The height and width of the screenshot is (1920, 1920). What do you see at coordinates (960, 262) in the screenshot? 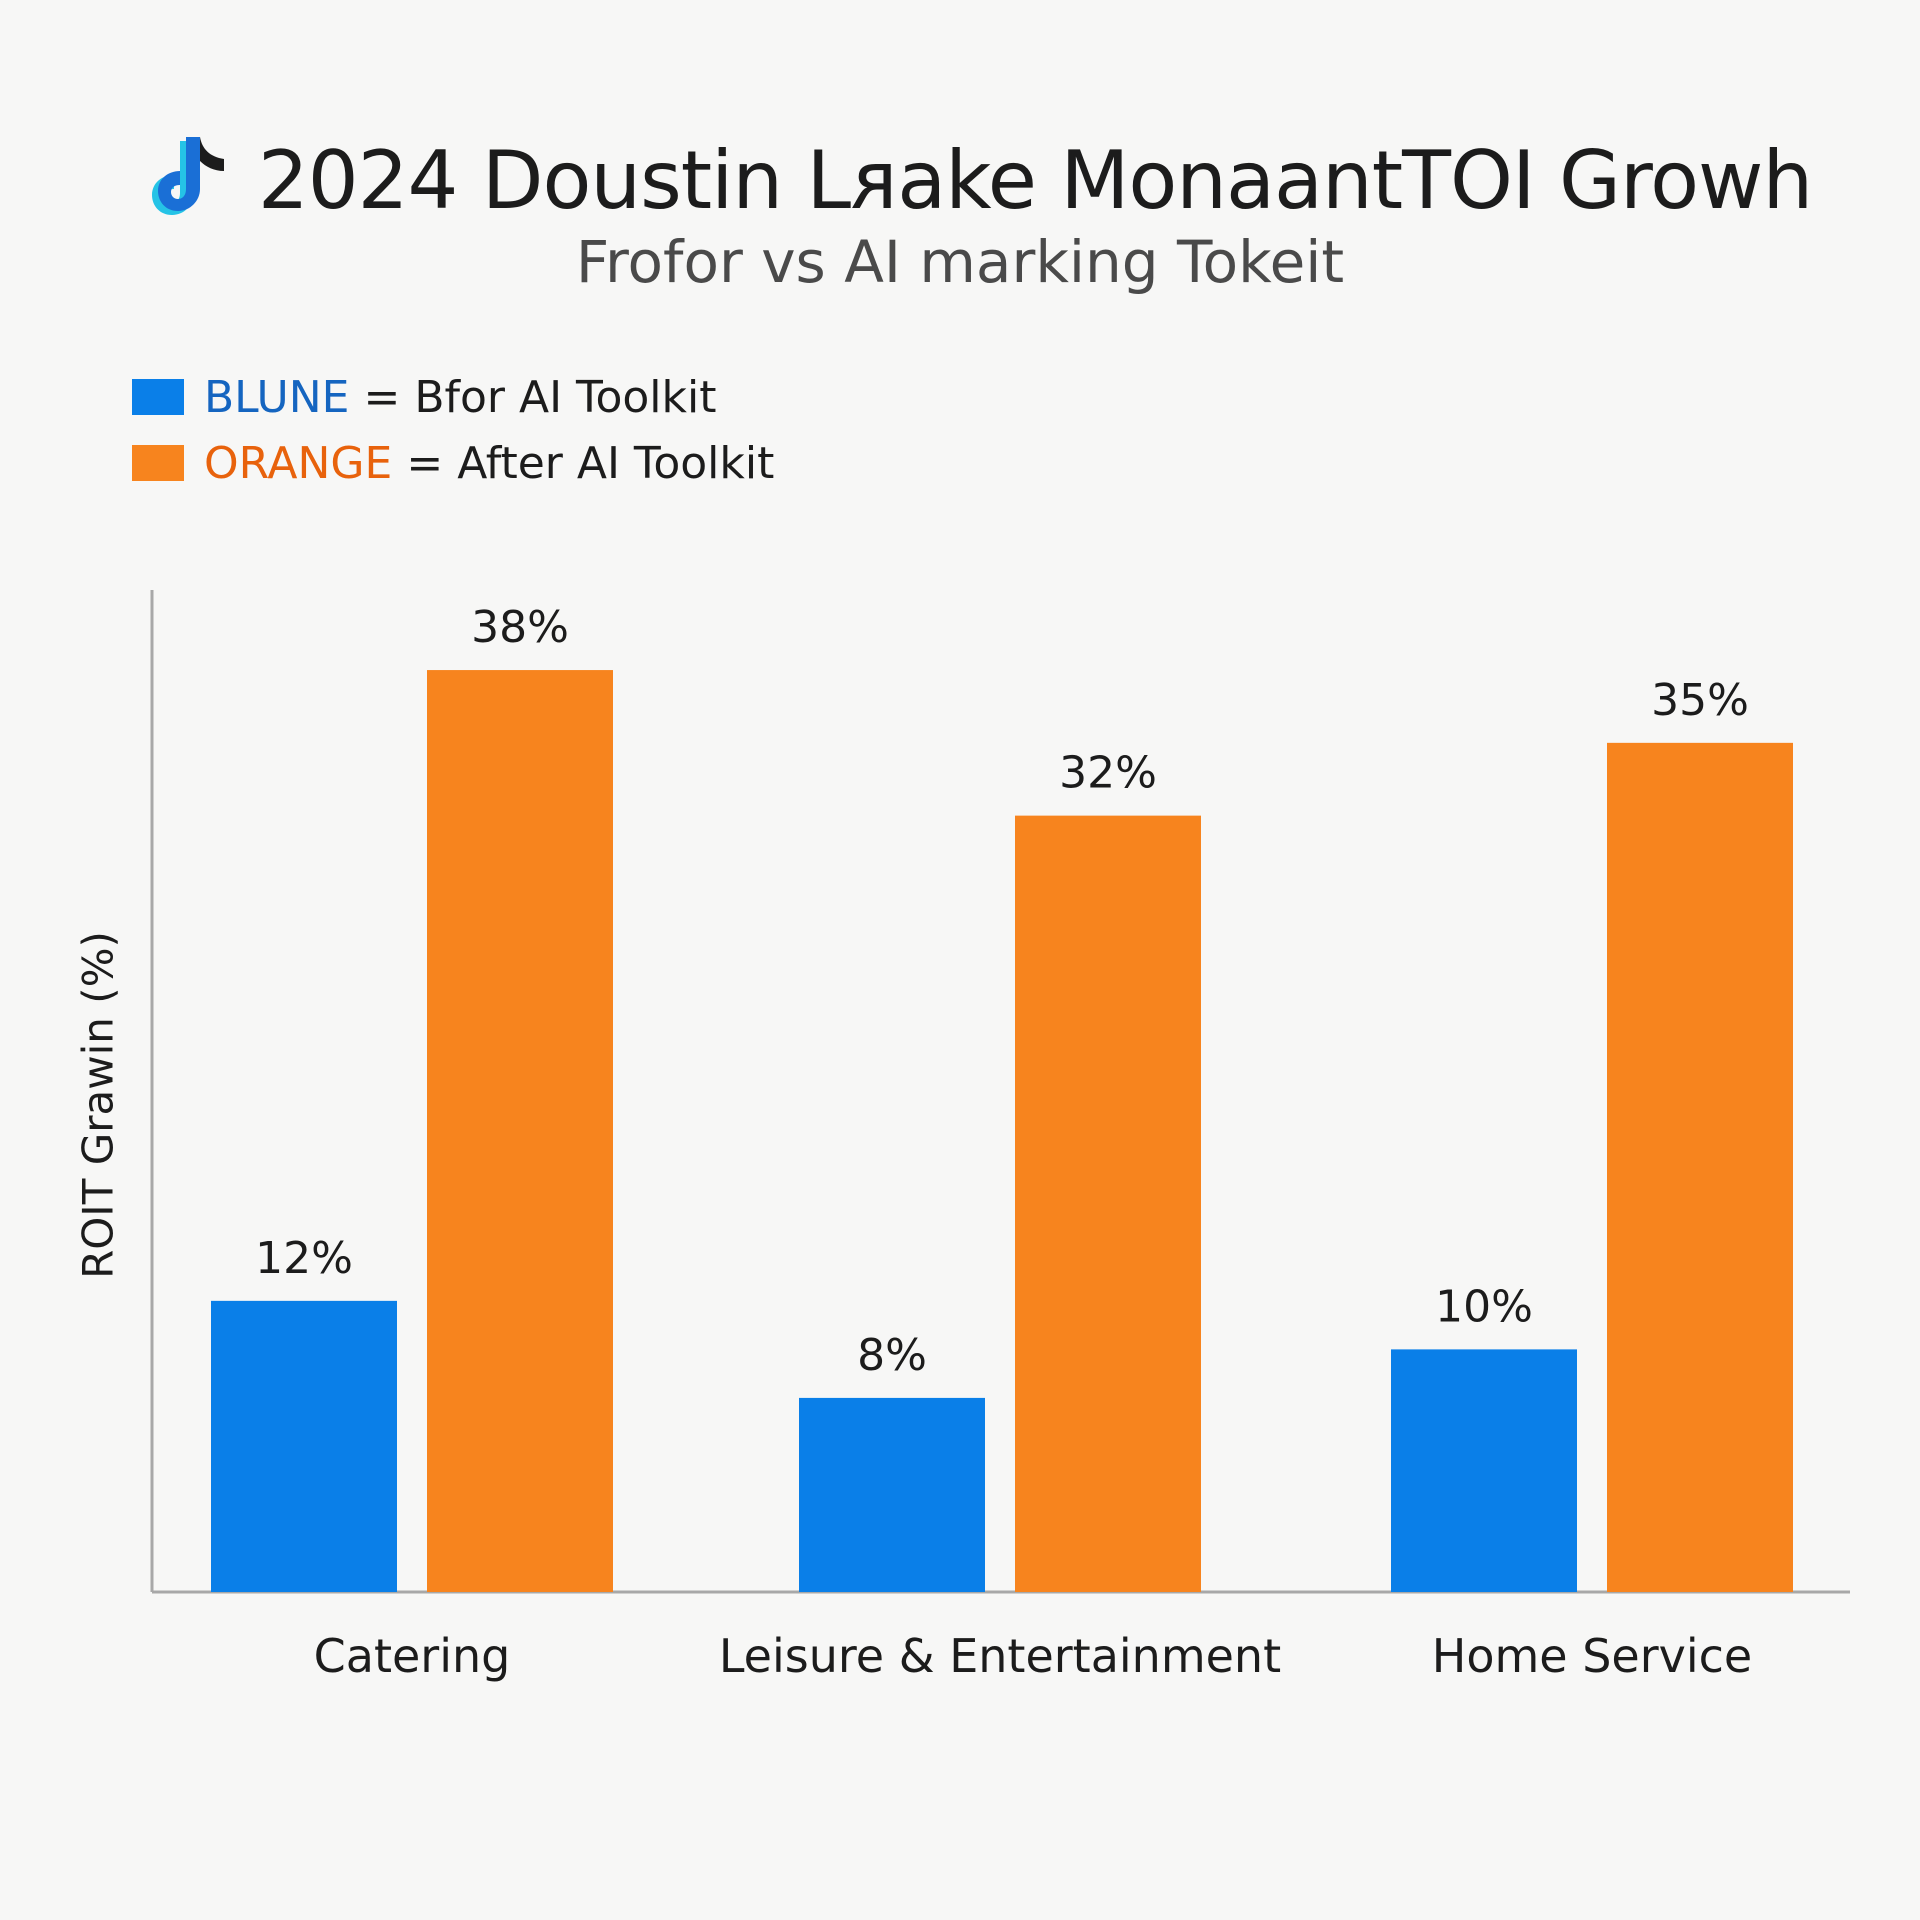
I see `chart-subtitle: Frofor vs AI marking Tokeit` at bounding box center [960, 262].